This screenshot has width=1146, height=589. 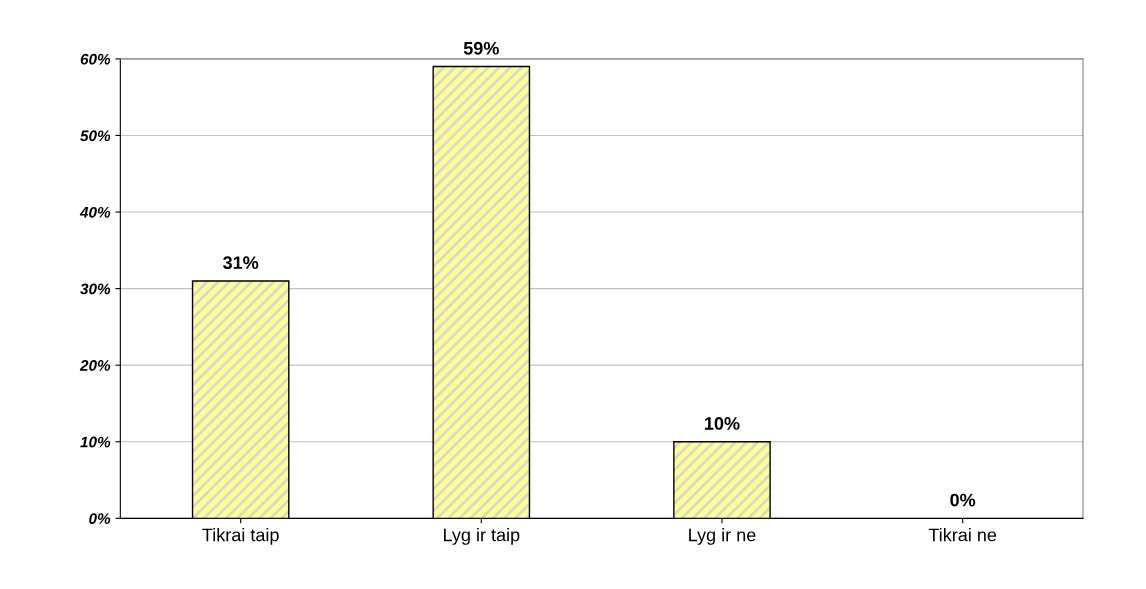 I want to click on y-tick-label: 20%, so click(x=95, y=365).